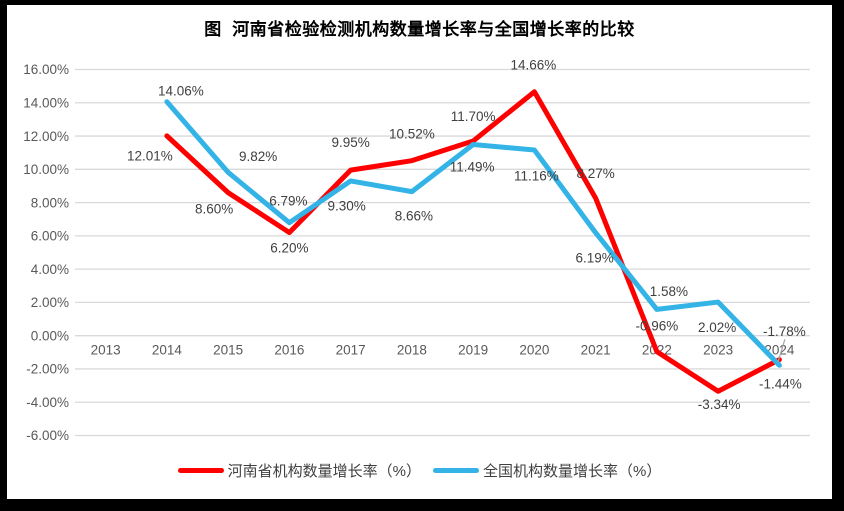  Describe the element at coordinates (46, 102) in the screenshot. I see `y-tick-label: 14.00%` at that location.